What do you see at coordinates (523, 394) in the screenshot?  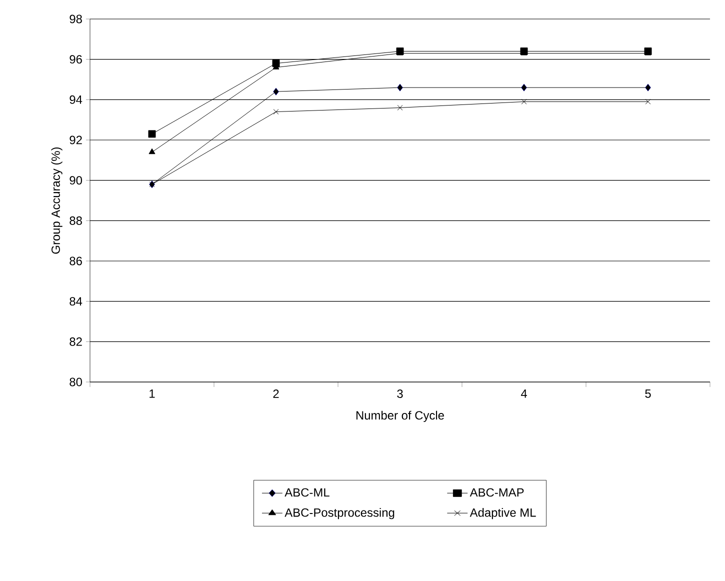 I see `x-tick-label: 4` at bounding box center [523, 394].